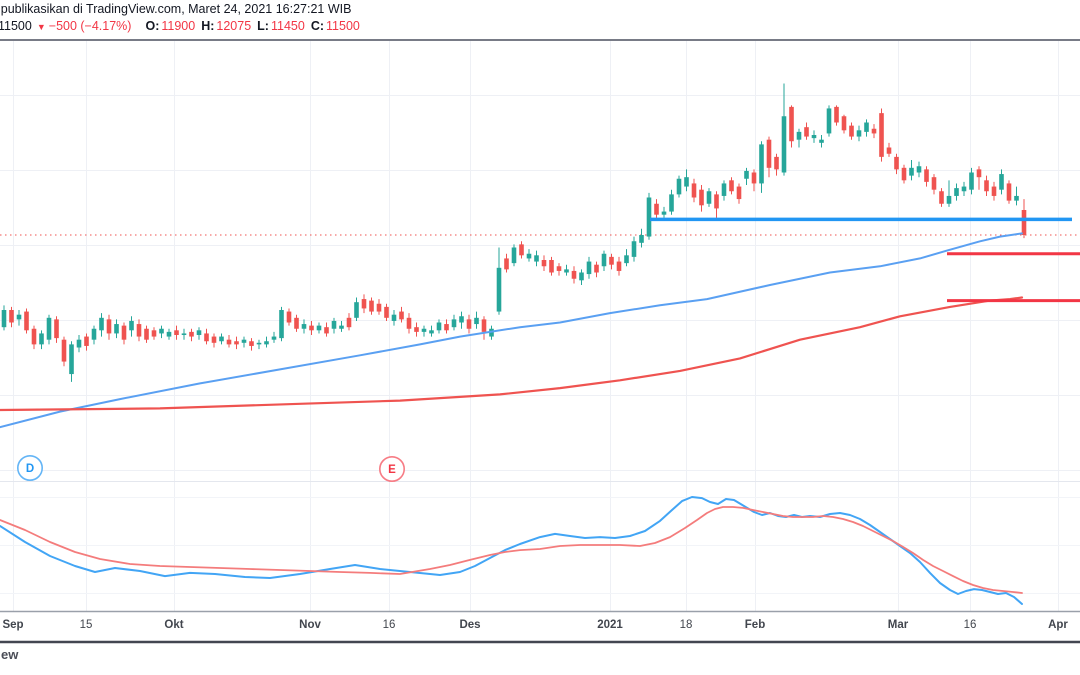 The width and height of the screenshot is (1080, 675). Describe the element at coordinates (686, 625) in the screenshot. I see `x-axis-label: 18` at that location.